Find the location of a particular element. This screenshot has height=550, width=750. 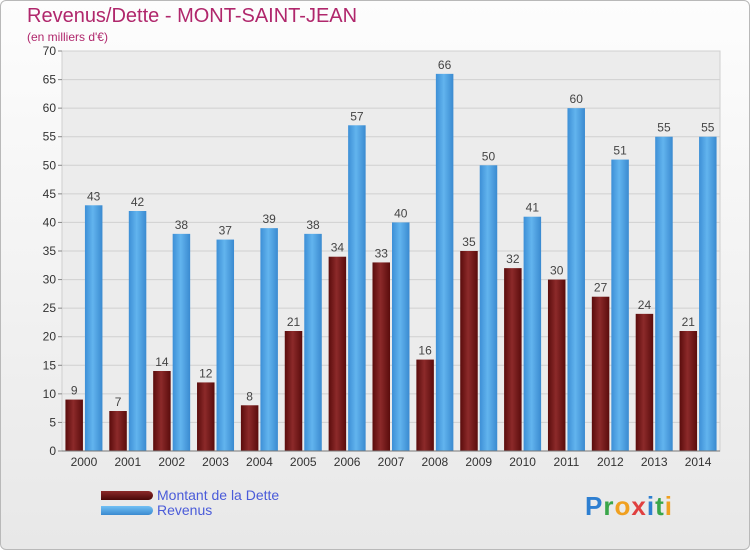

y-tick-label: 25 is located at coordinates (50, 308).